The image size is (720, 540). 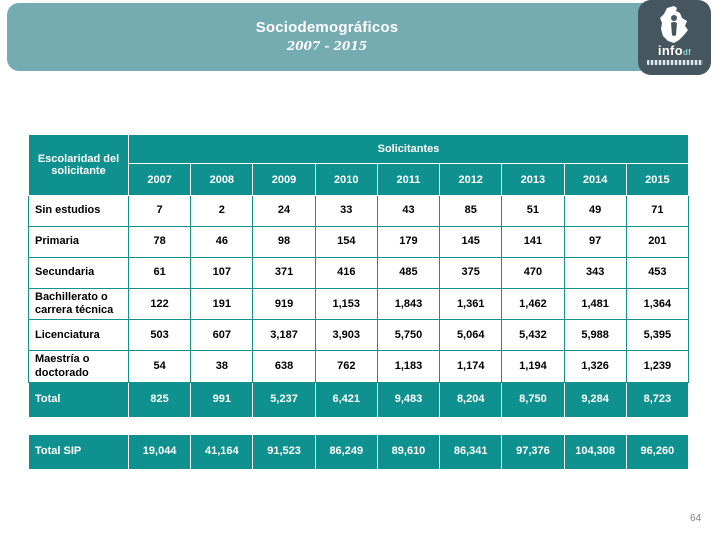 What do you see at coordinates (222, 211) in the screenshot?
I see `table-cell: 2` at bounding box center [222, 211].